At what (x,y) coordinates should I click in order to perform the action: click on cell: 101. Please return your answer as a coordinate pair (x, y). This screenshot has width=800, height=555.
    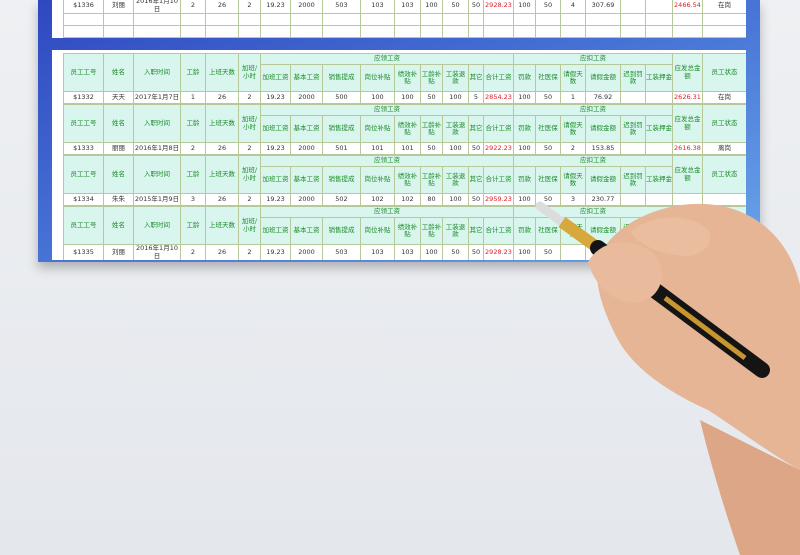
    Looking at the image, I should click on (407, 148).